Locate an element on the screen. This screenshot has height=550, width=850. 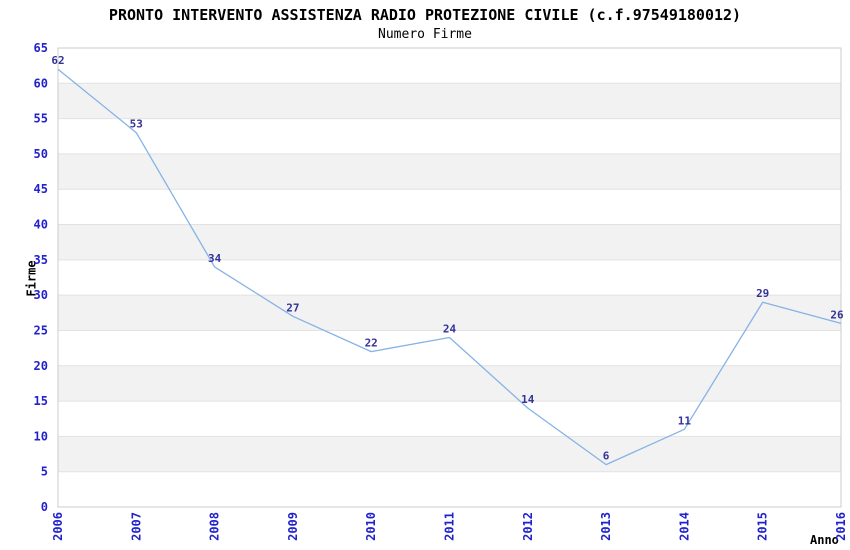
y-tick-label: 40 is located at coordinates (41, 225).